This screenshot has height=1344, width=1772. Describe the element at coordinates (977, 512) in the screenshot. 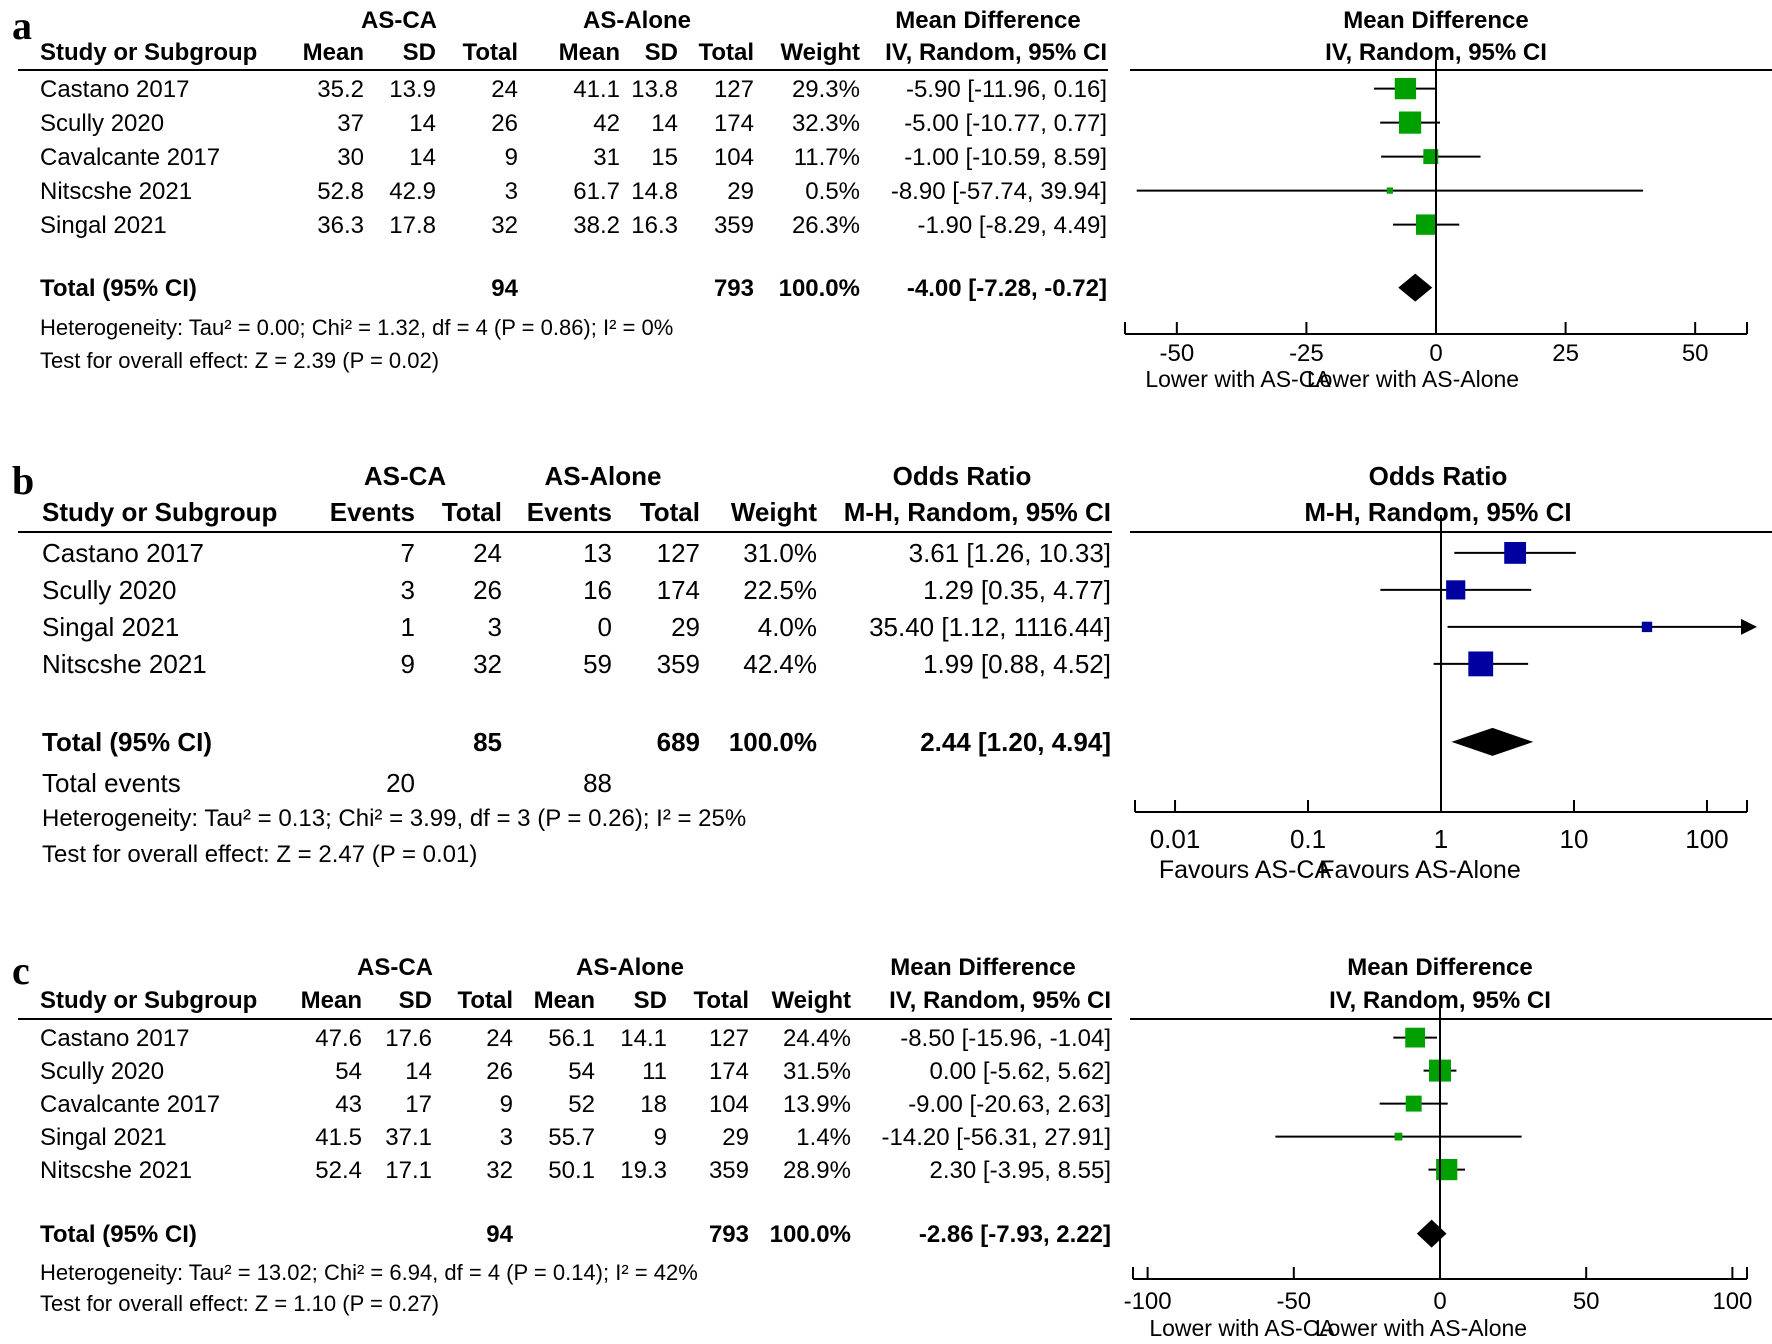

I see `column-header-ci: M-H, Random, 95% CI` at that location.